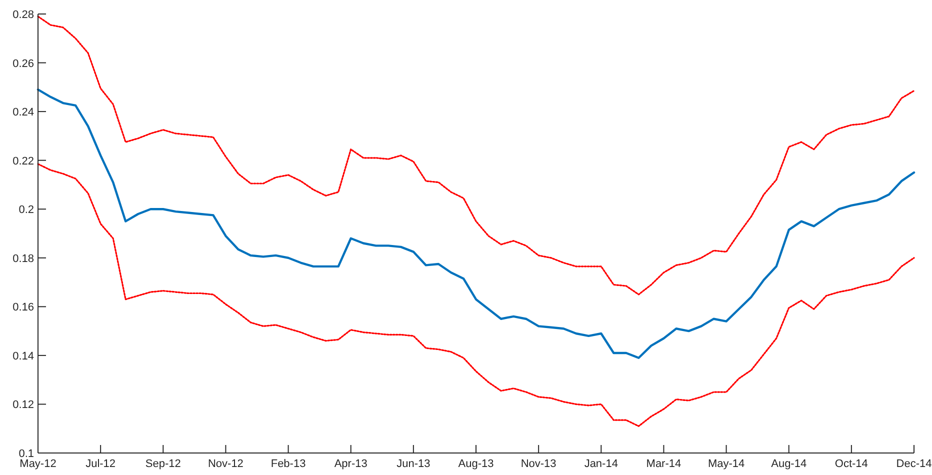  I want to click on x-tick-label: Jul-12, so click(101, 464).